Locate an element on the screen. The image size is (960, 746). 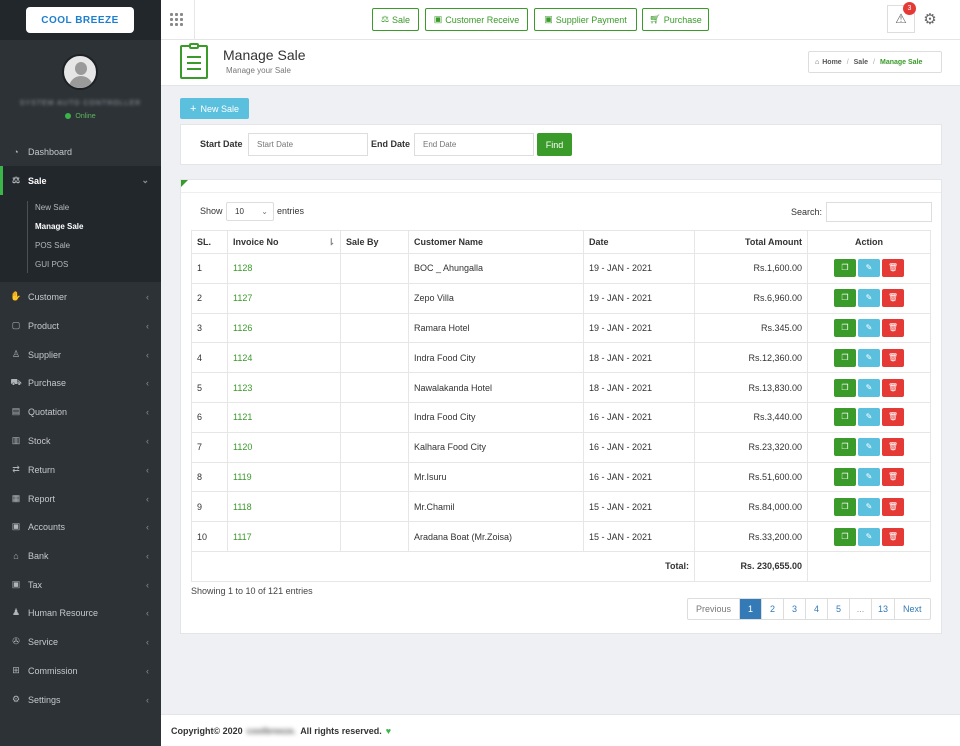
date-filter-card: Start Date End Date Find is located at coordinates (561, 144).